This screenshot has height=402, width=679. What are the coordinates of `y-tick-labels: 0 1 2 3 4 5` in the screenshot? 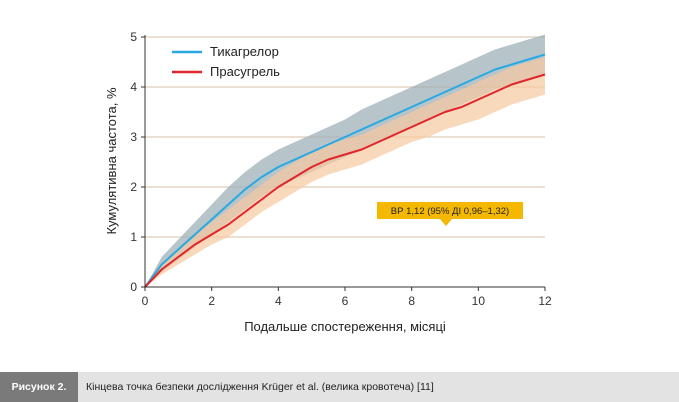 It's located at (137, 162).